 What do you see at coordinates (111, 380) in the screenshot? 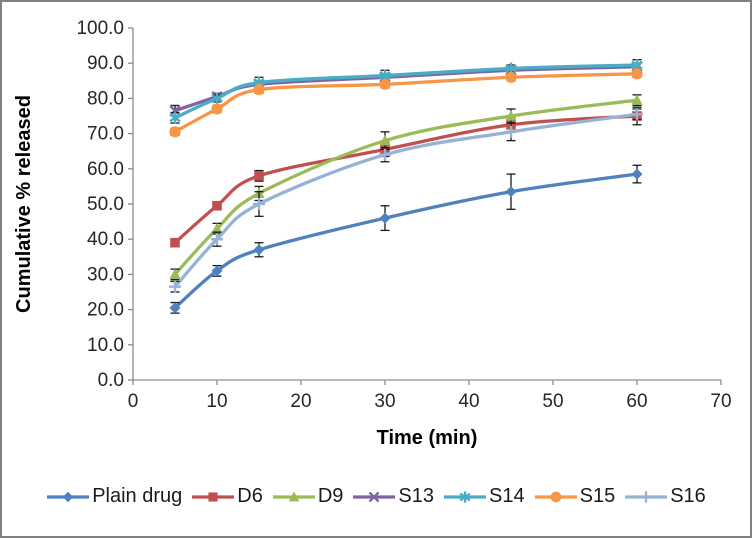
I see `y-tick-label: 0.0` at bounding box center [111, 380].